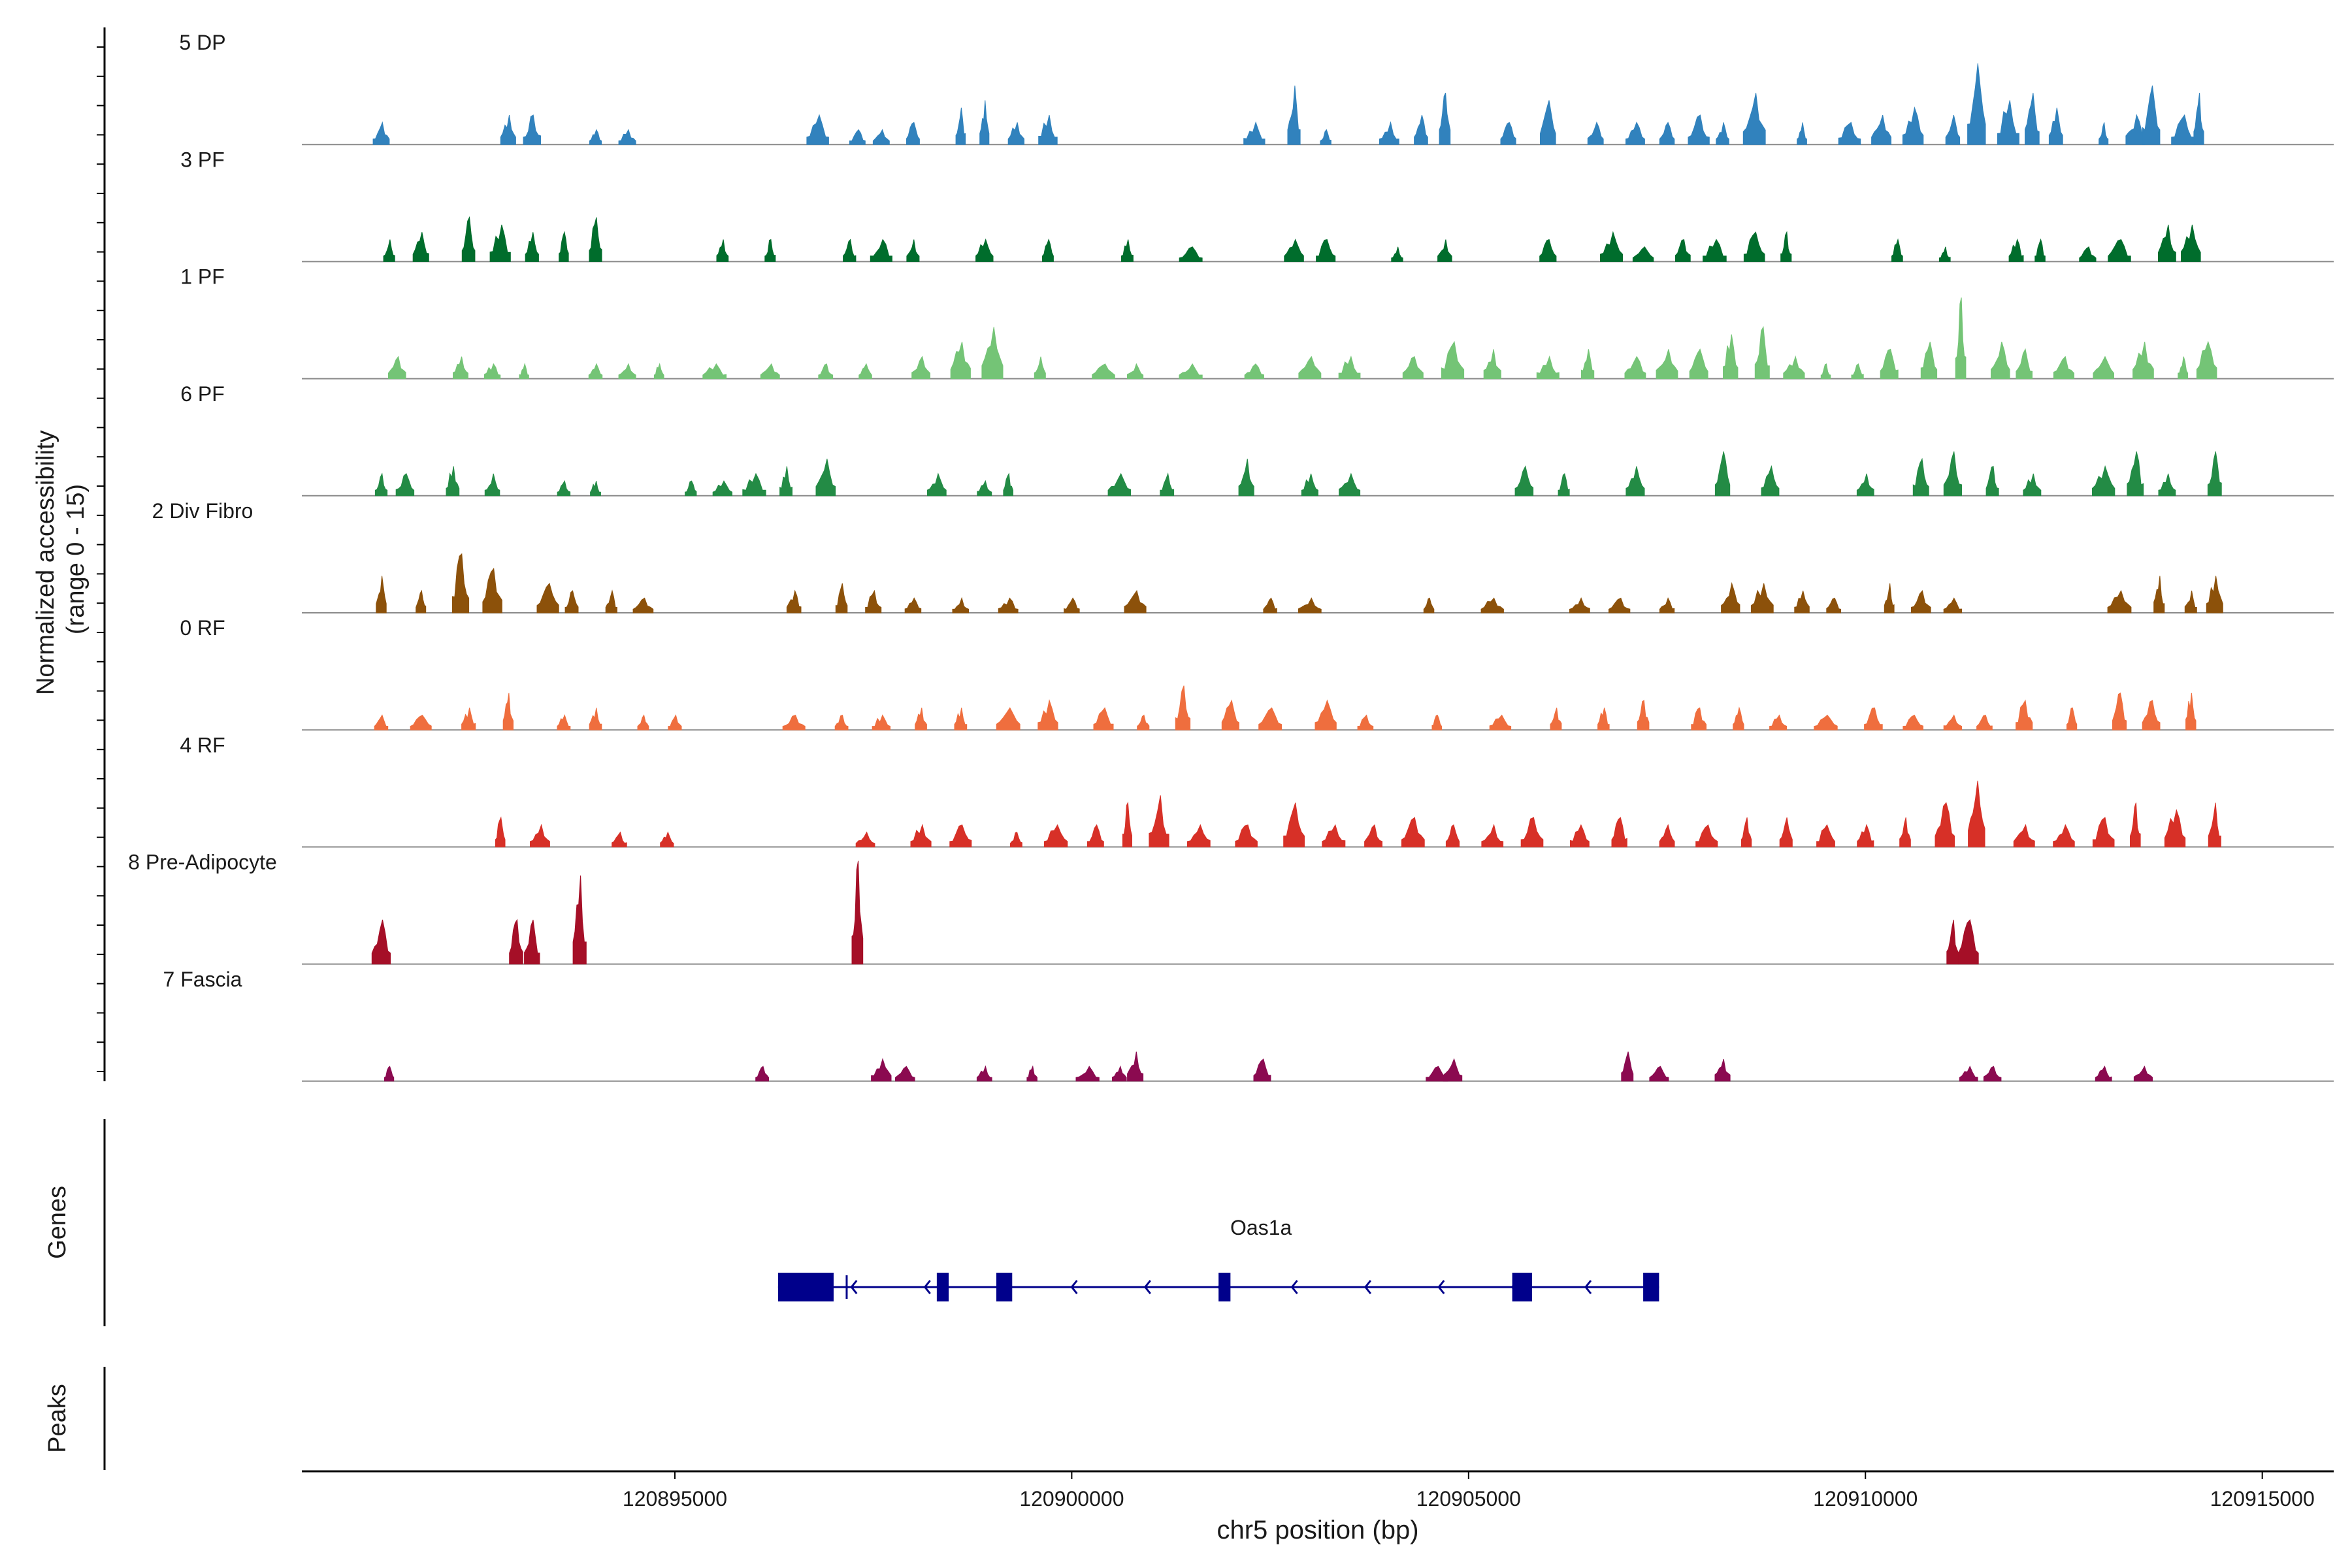 Image resolution: width=2352 pixels, height=1568 pixels. I want to click on strand-chevron, so click(927, 1287).